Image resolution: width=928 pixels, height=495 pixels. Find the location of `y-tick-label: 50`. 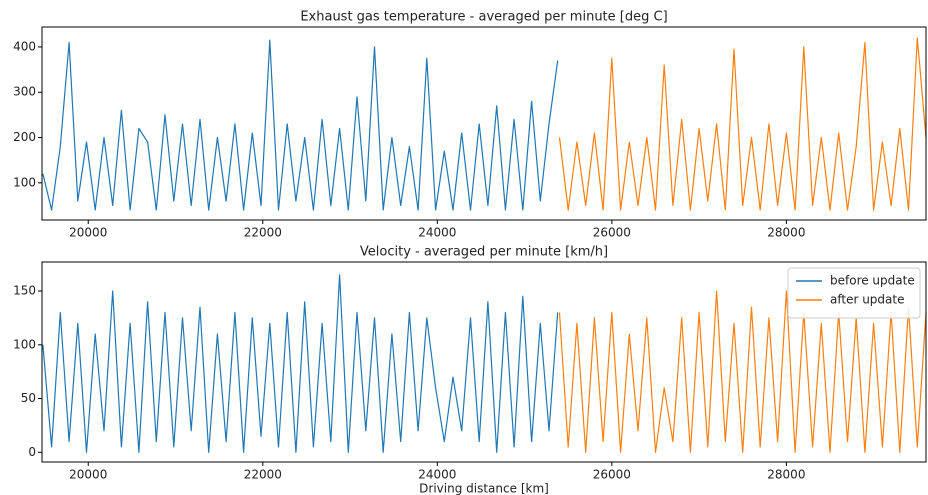

y-tick-label: 50 is located at coordinates (28, 398).